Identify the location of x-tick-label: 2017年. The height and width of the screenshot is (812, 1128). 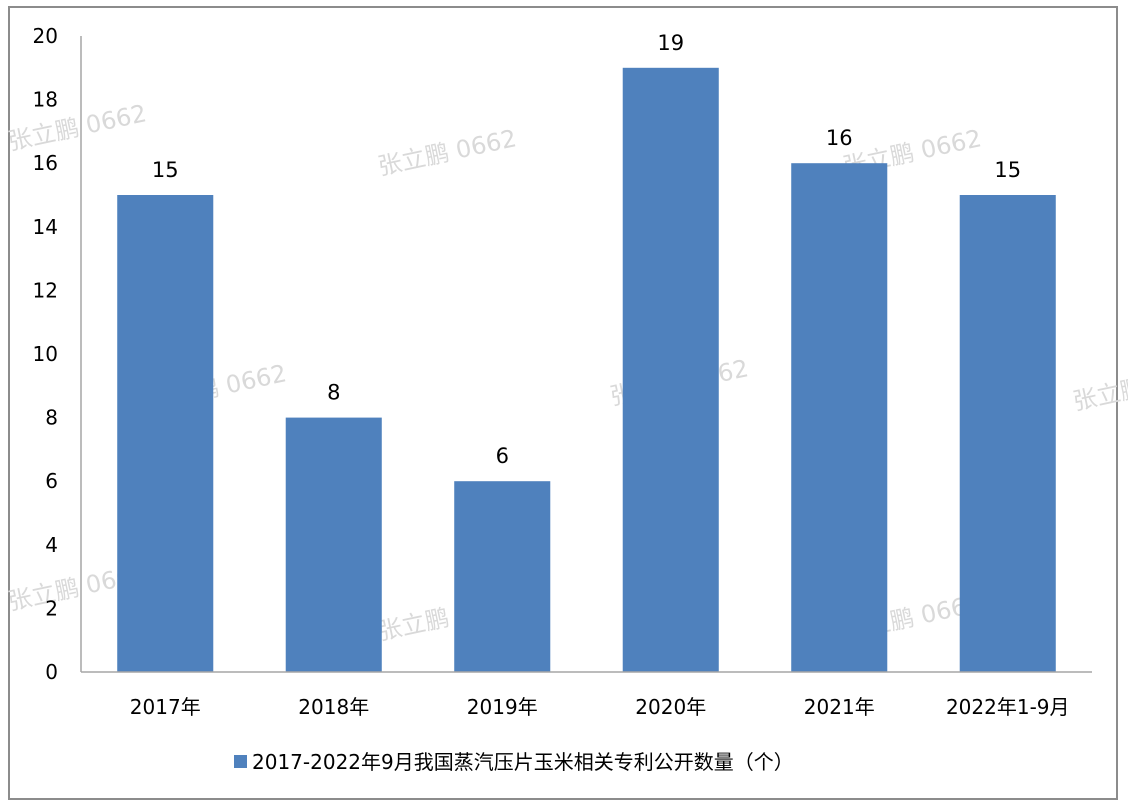
(165, 707).